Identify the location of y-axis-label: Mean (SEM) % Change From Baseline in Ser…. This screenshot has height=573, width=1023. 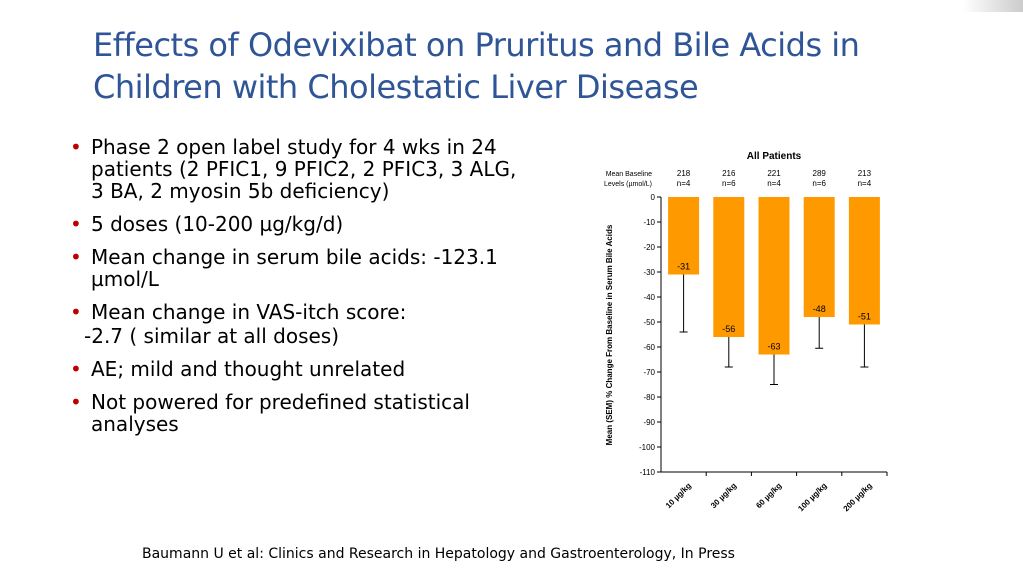
(609, 334).